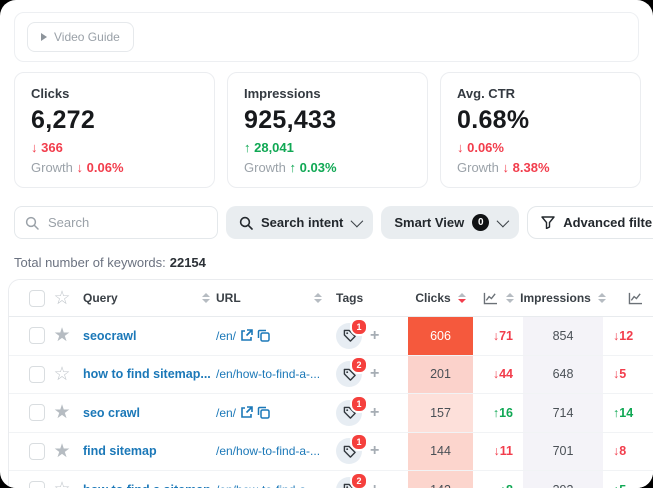  I want to click on url-header: URL, so click(228, 298).